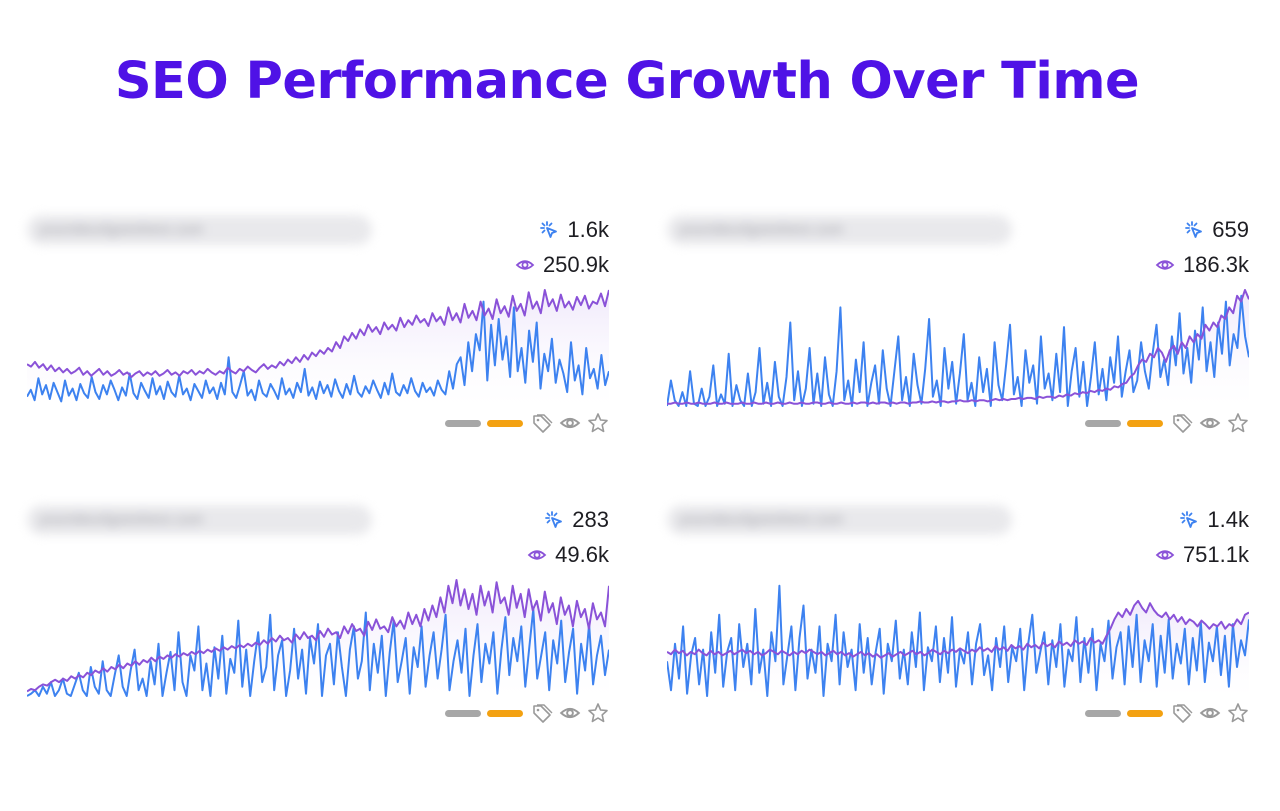 This screenshot has width=1280, height=811. I want to click on impressions-value: 250.9k, so click(575, 264).